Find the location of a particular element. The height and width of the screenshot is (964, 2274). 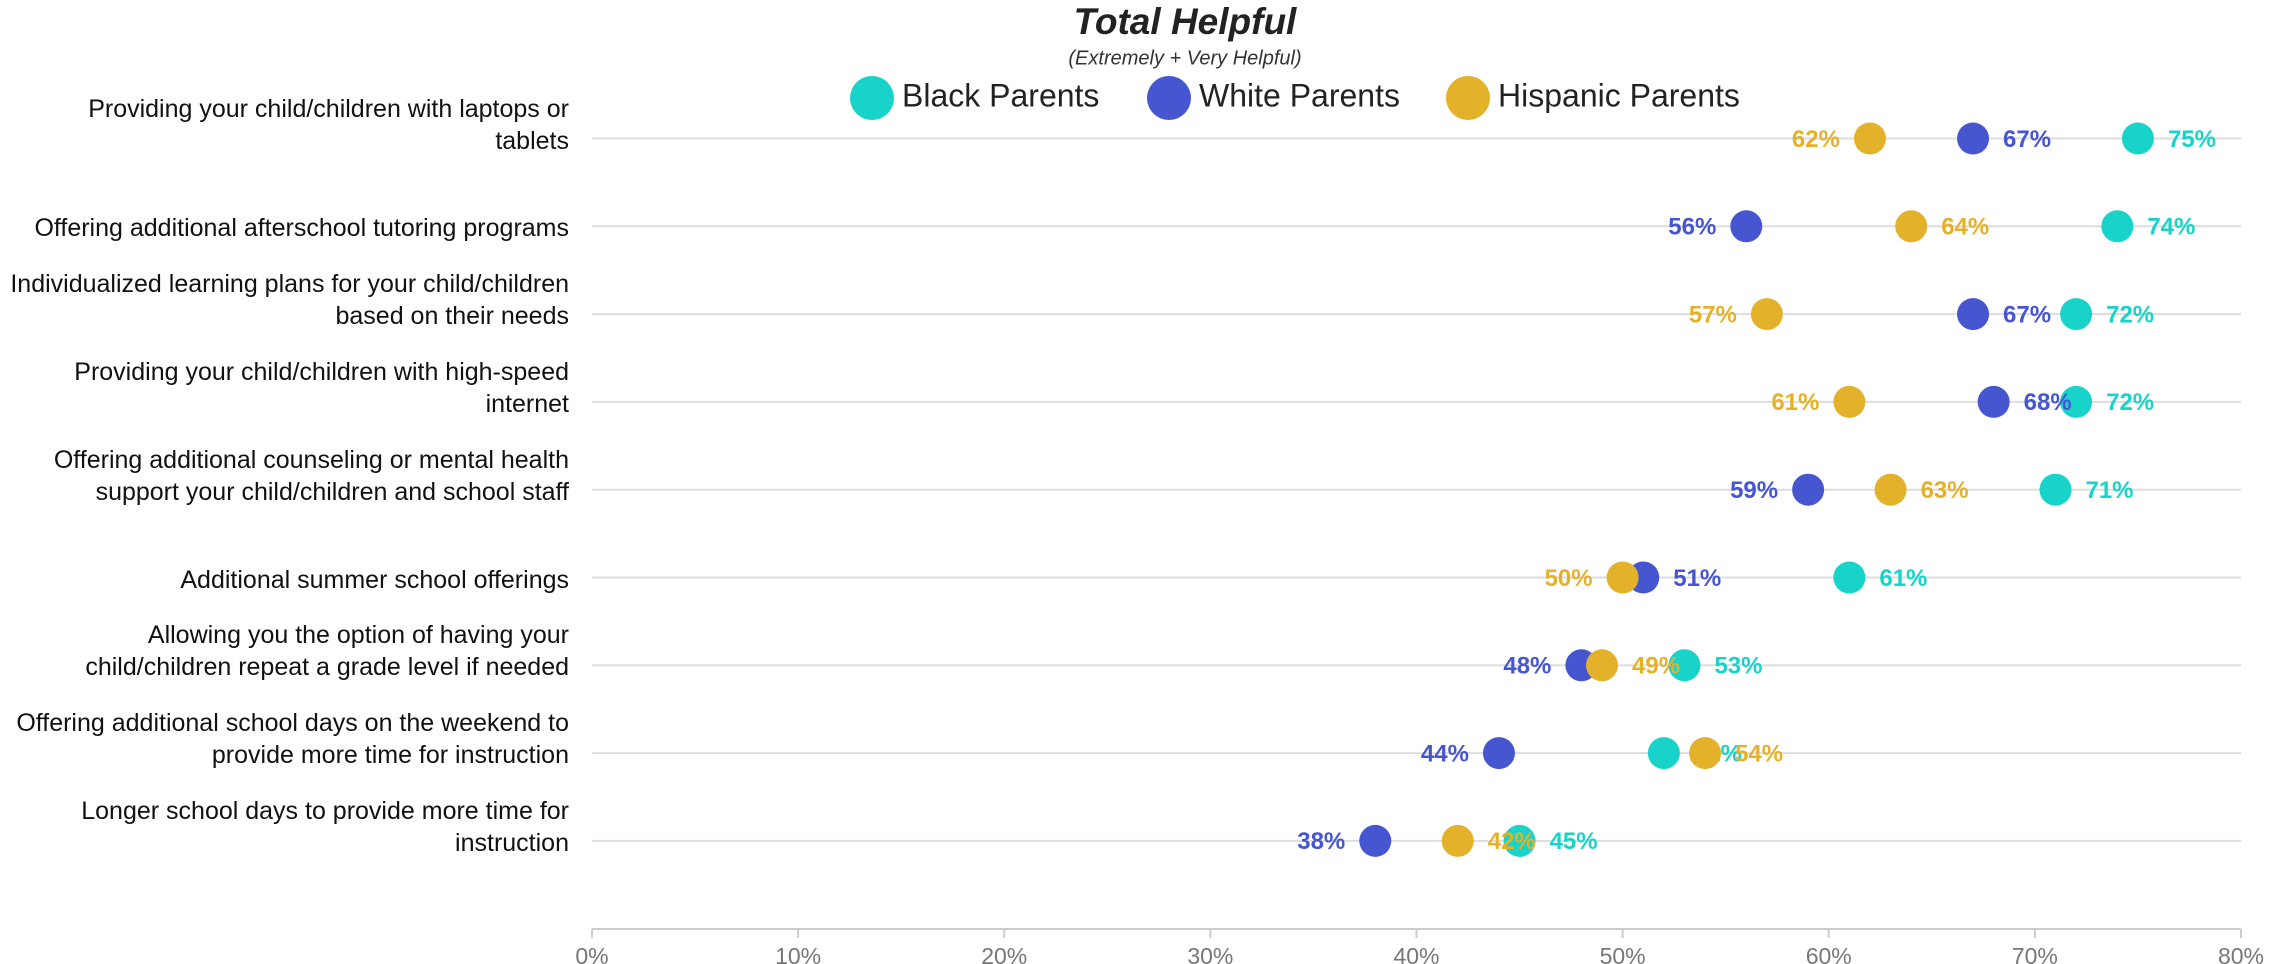

x-tick-label: 10% is located at coordinates (798, 953).